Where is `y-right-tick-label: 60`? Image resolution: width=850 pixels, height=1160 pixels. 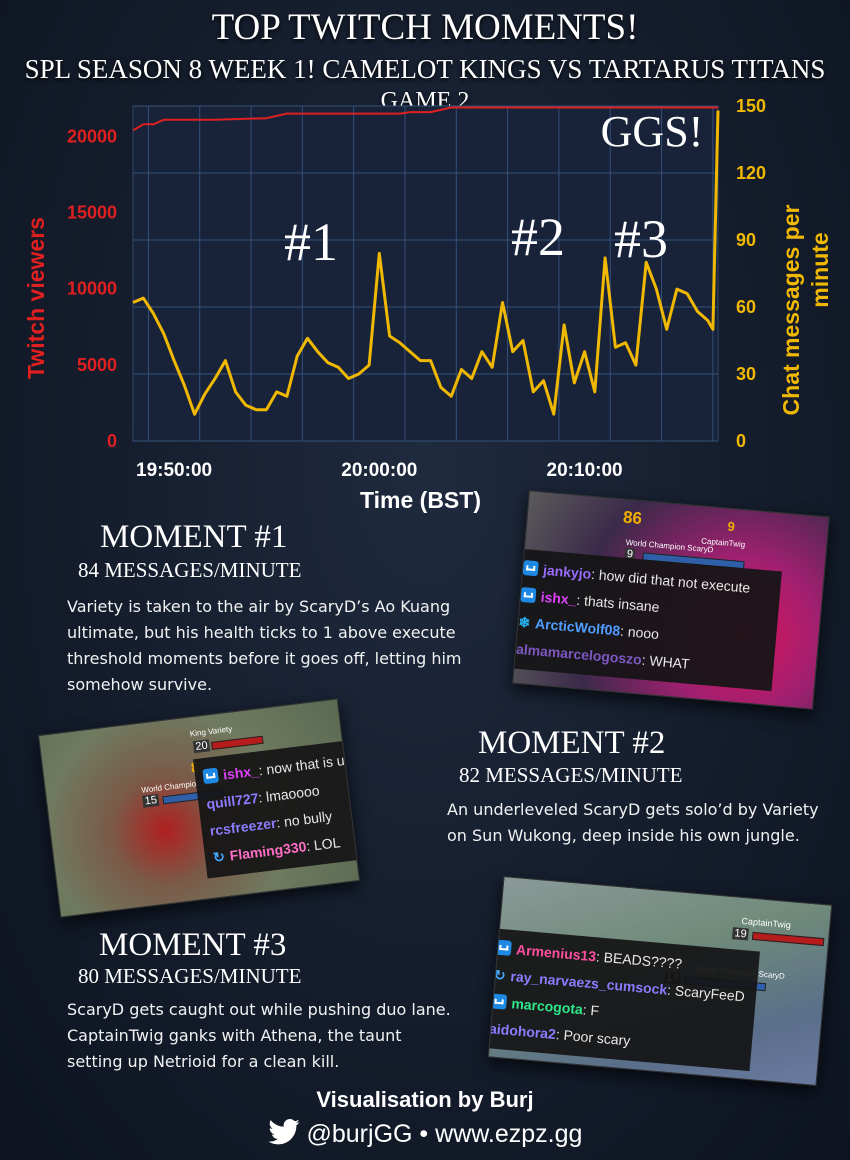 y-right-tick-label: 60 is located at coordinates (746, 307).